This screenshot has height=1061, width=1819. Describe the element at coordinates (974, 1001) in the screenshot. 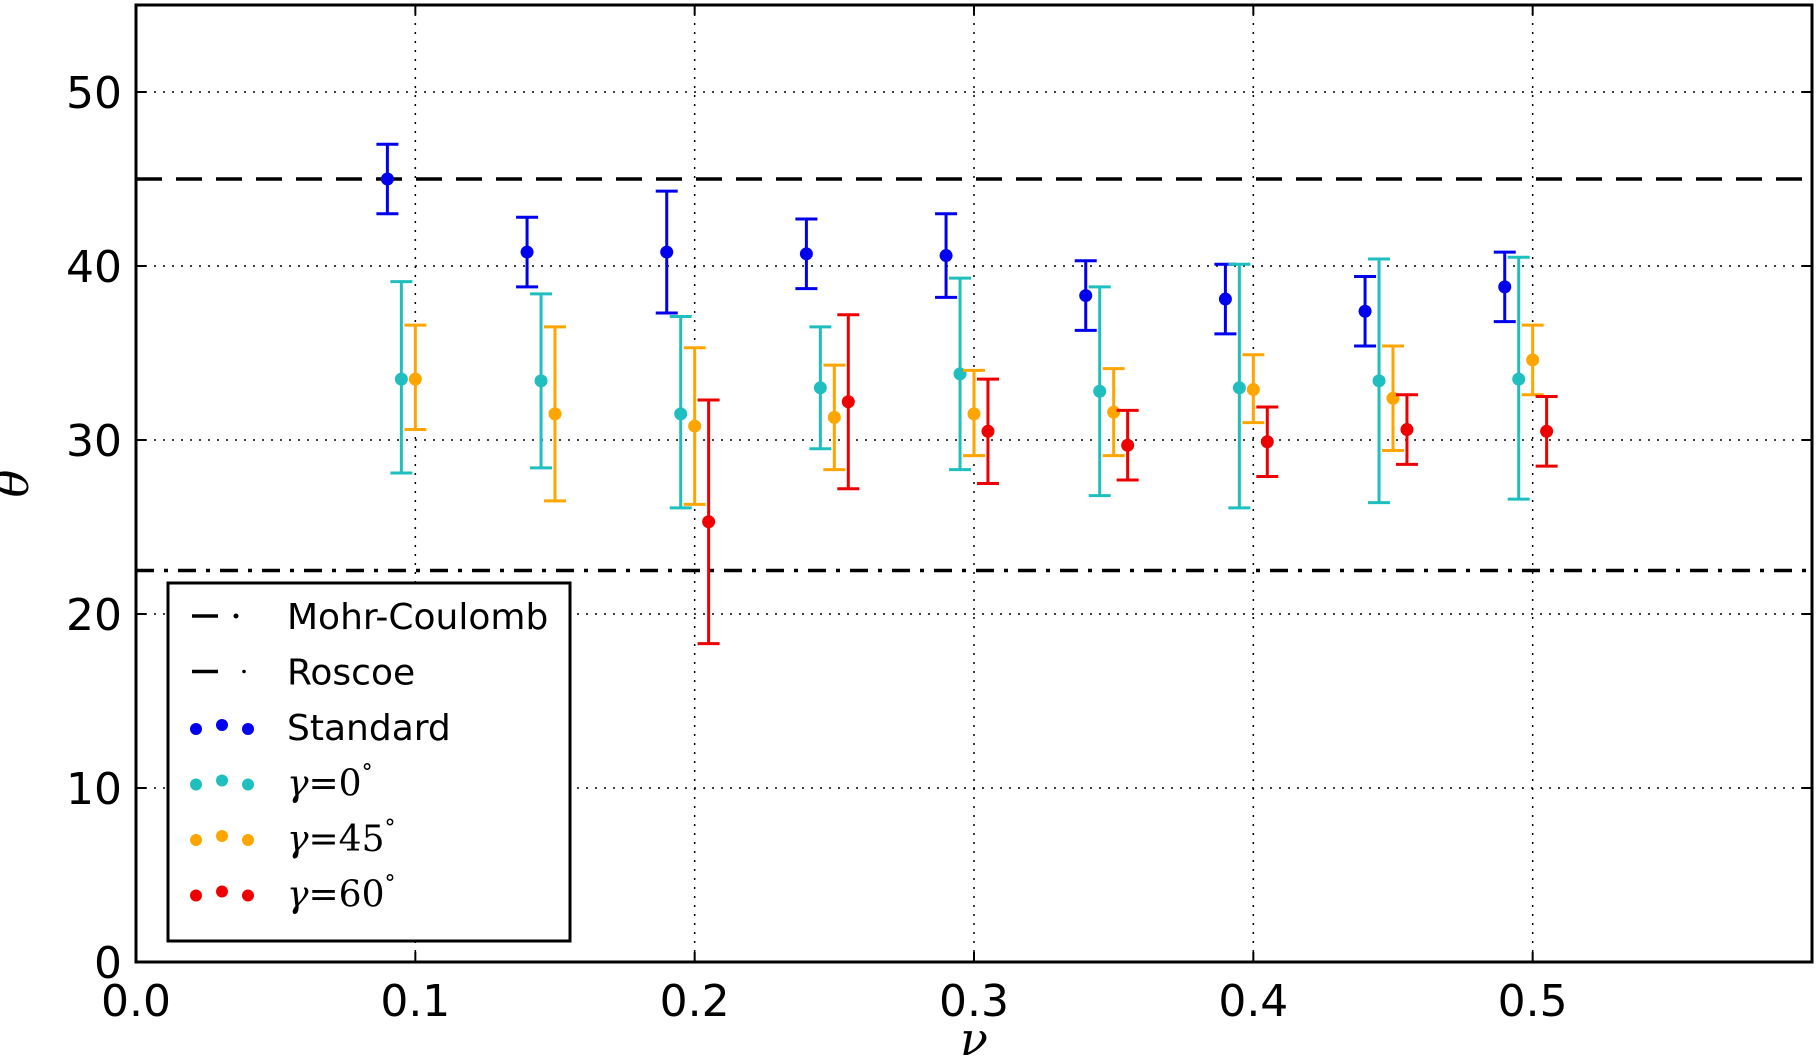

I see `x-tick-label: 0.3` at that location.